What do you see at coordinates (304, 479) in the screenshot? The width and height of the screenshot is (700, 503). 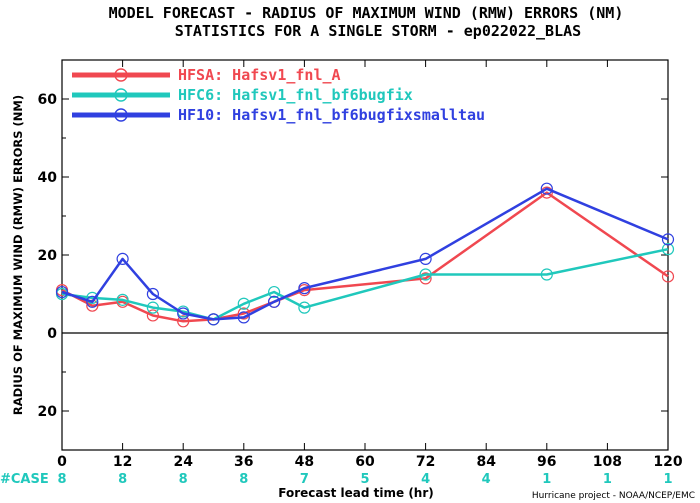 I see `case-count: 7` at bounding box center [304, 479].